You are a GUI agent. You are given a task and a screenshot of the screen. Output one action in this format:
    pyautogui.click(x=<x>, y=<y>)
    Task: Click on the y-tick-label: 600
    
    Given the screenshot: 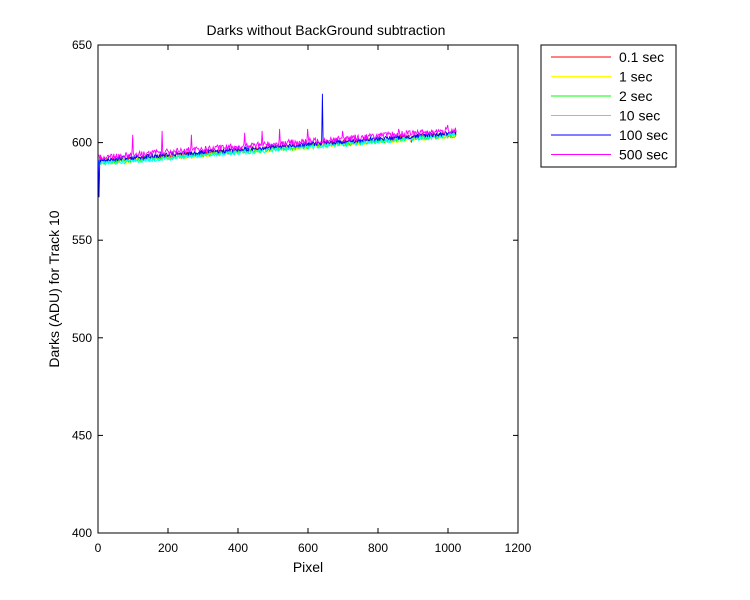 What is the action you would take?
    pyautogui.click(x=82, y=143)
    